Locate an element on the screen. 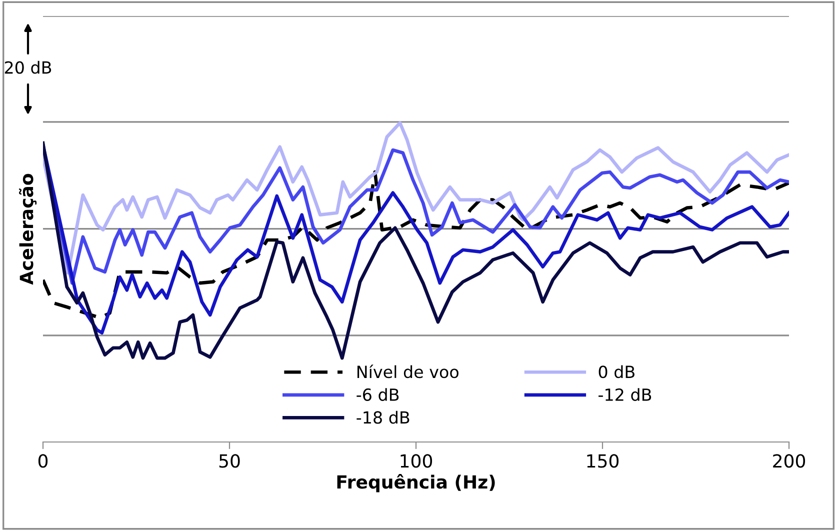 This screenshot has width=837, height=531. text: 20 dB is located at coordinates (28, 67).